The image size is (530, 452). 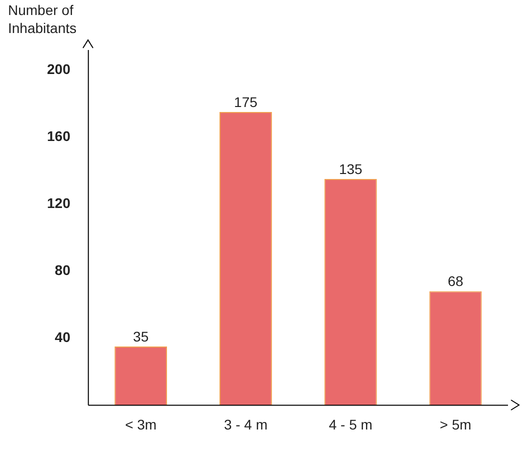 What do you see at coordinates (141, 336) in the screenshot?
I see `data-label: 35` at bounding box center [141, 336].